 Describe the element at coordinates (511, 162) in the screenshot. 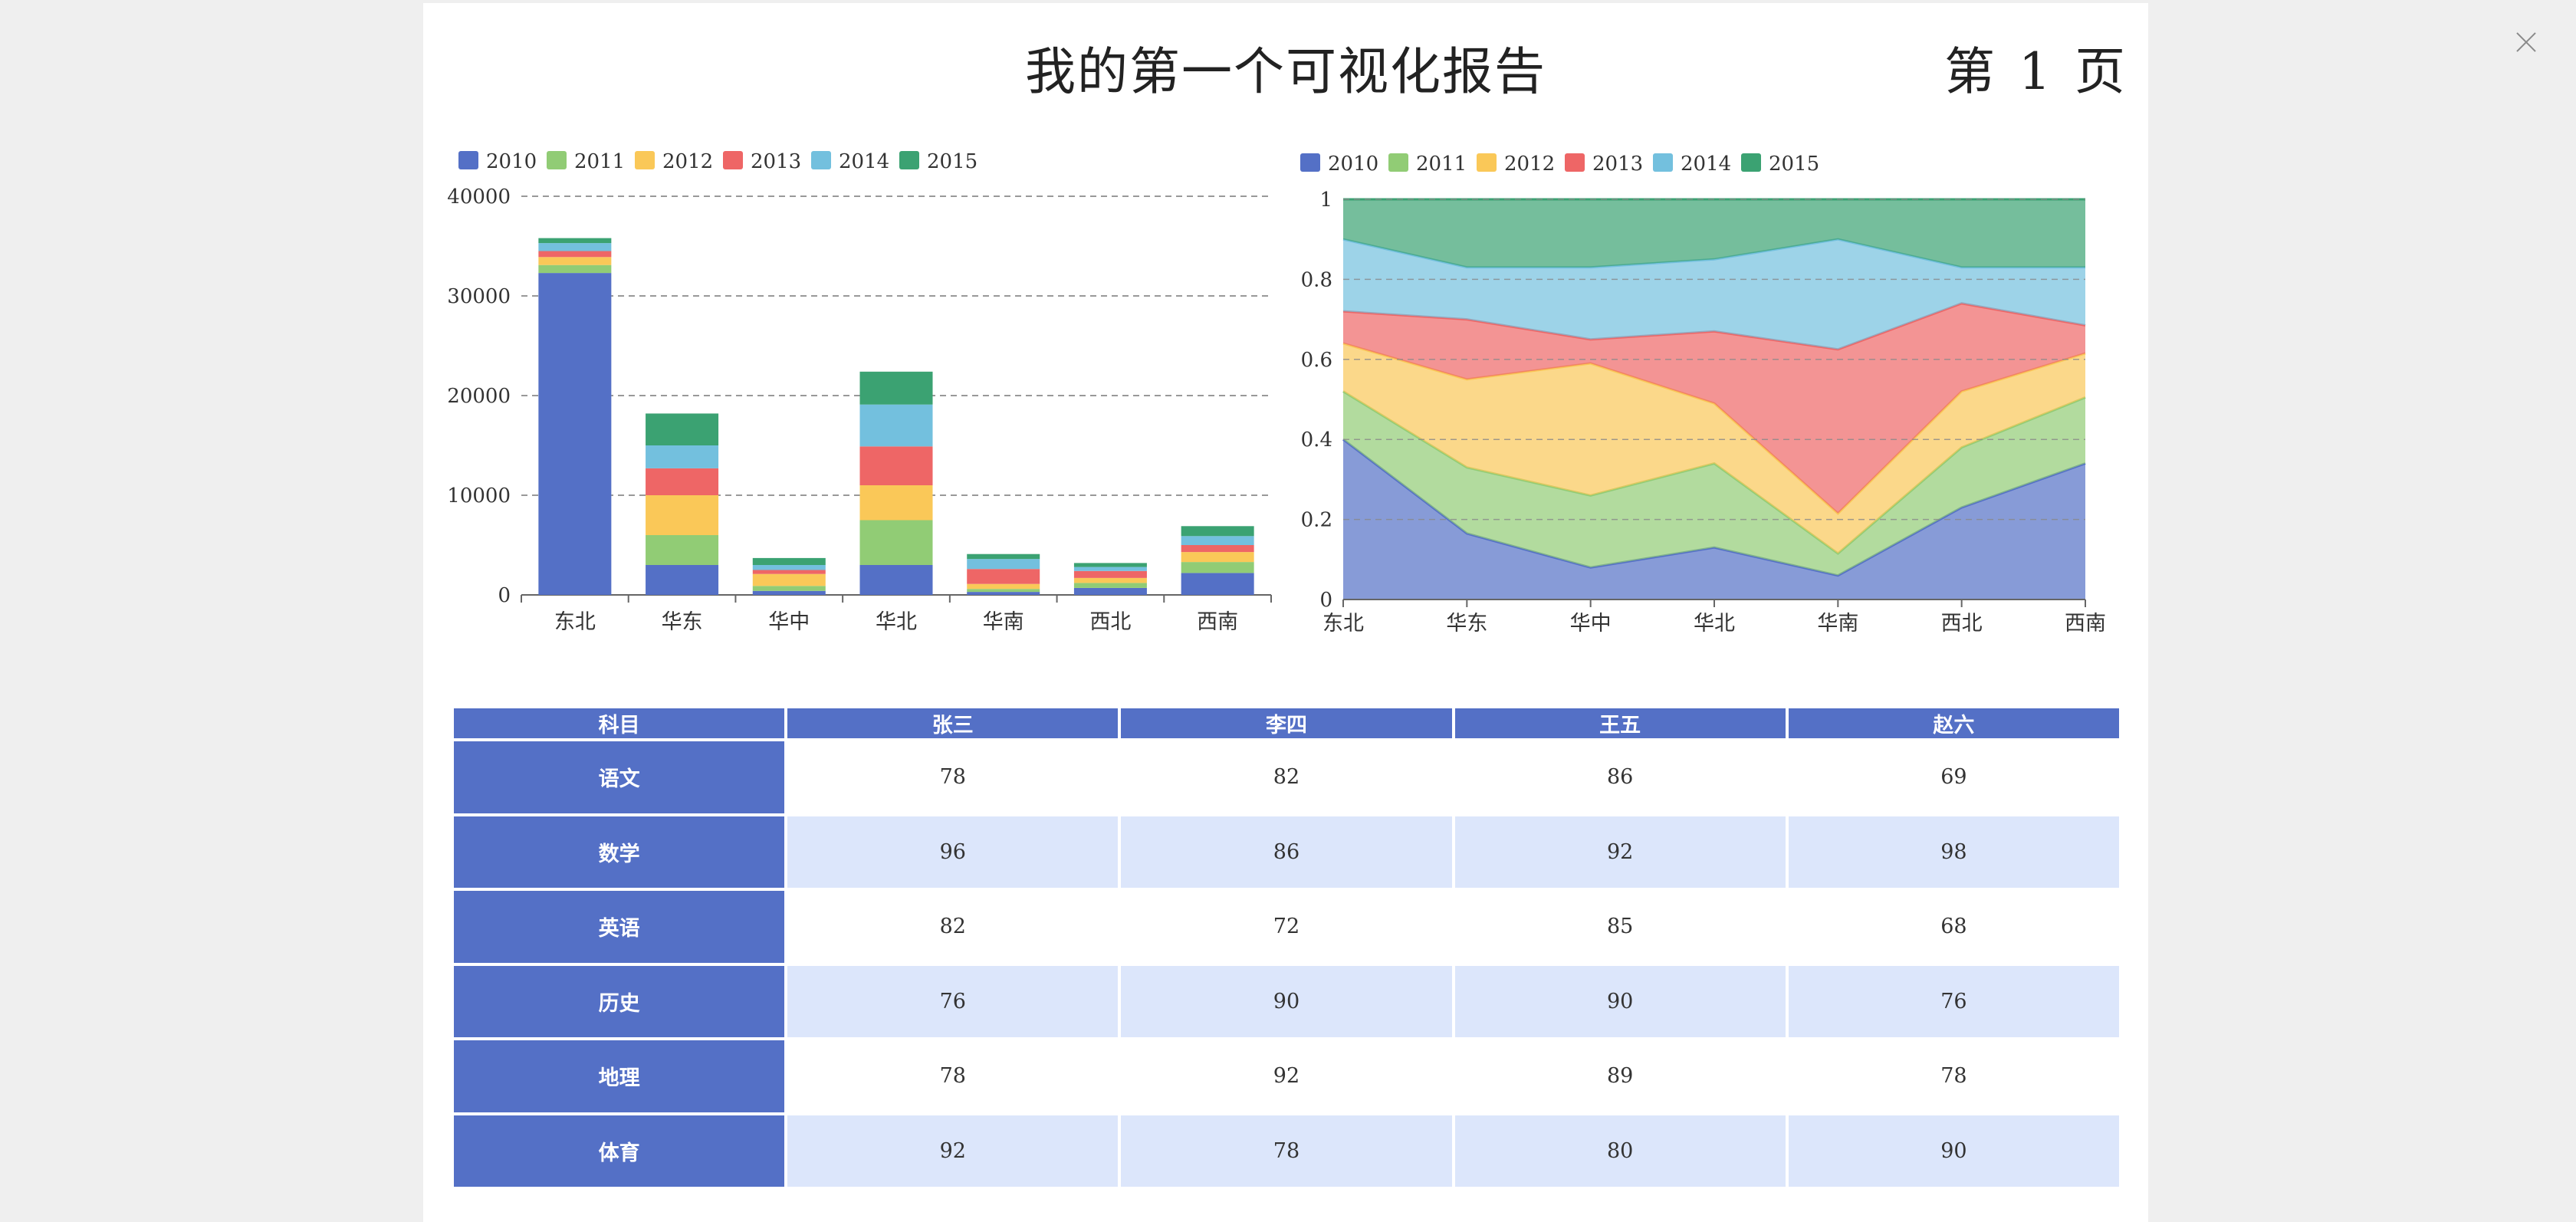

I see `legend-label: 2010` at that location.